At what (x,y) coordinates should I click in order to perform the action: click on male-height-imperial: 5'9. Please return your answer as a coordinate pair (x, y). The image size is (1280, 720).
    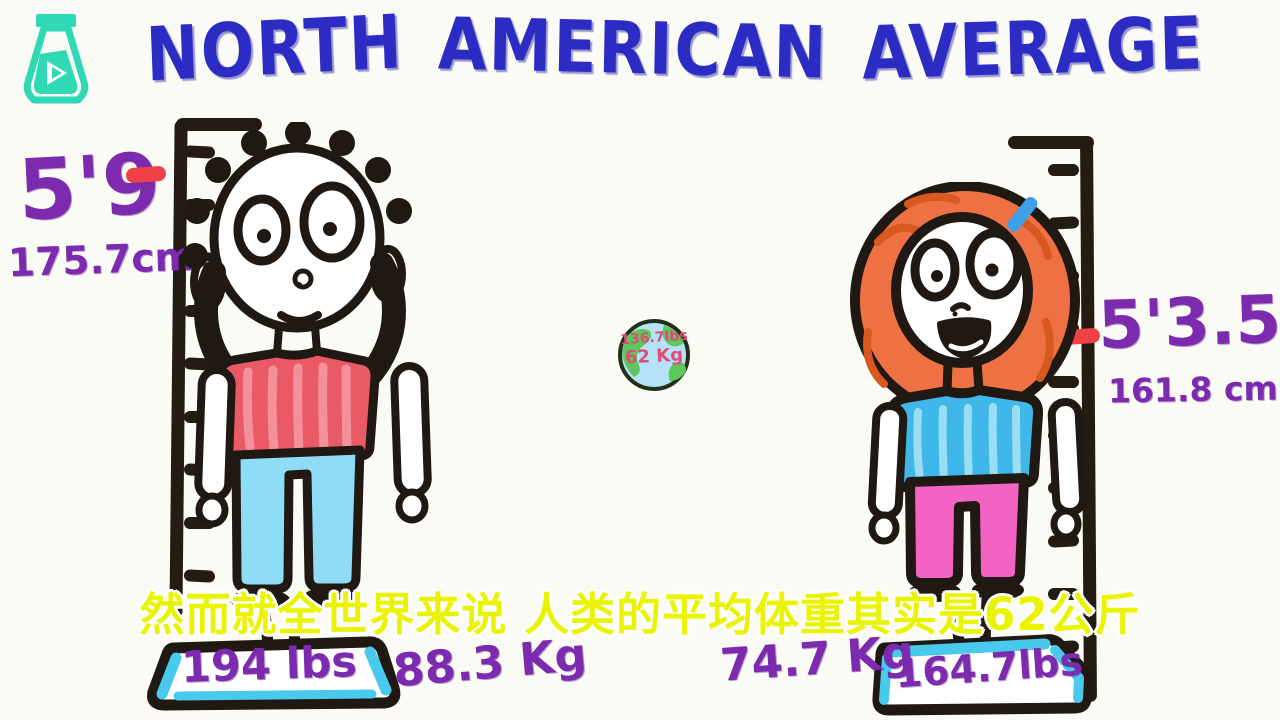
    Looking at the image, I should click on (89, 187).